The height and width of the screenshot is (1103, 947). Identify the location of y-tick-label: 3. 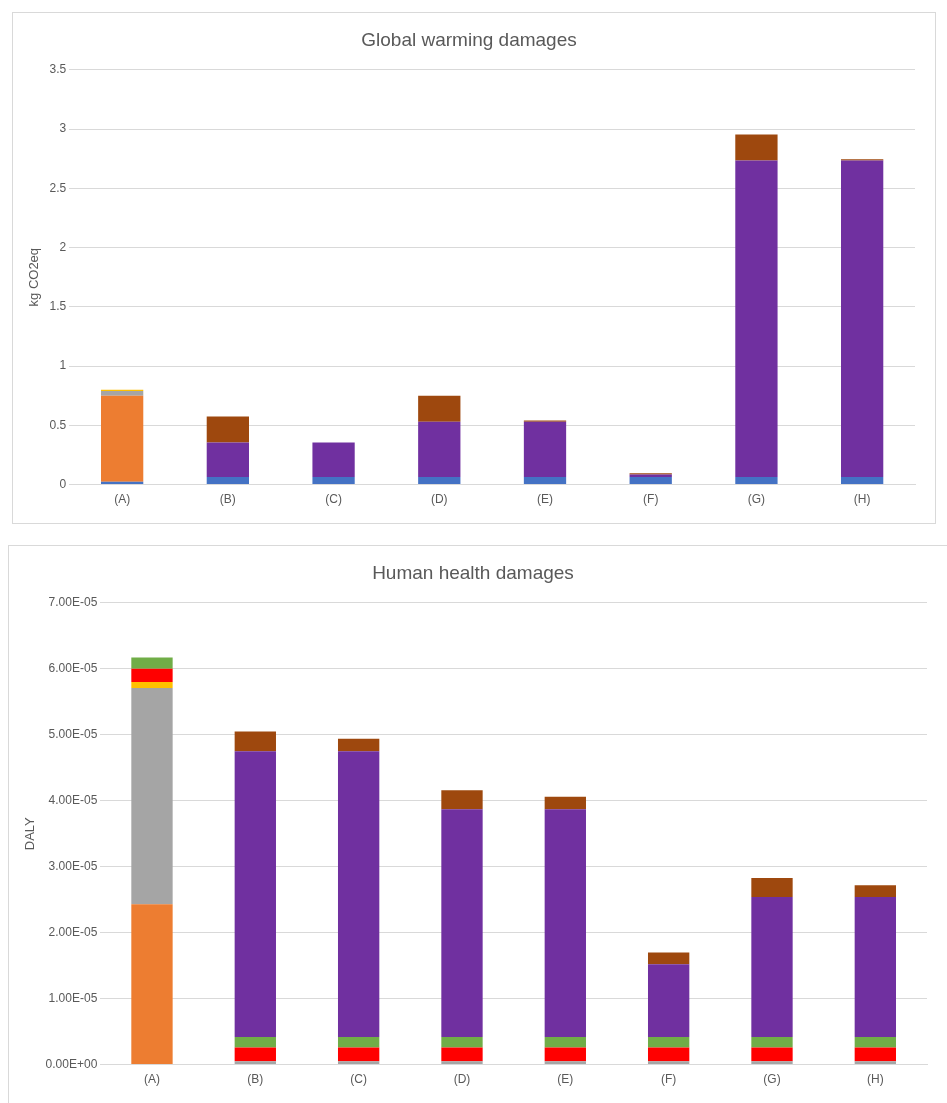
(63, 128).